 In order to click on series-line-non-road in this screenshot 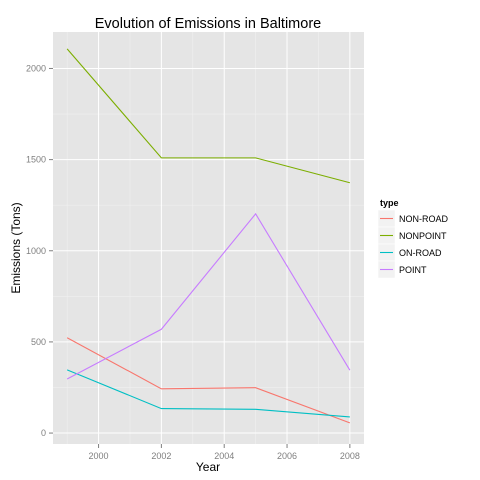, I will do `click(208, 380)`.